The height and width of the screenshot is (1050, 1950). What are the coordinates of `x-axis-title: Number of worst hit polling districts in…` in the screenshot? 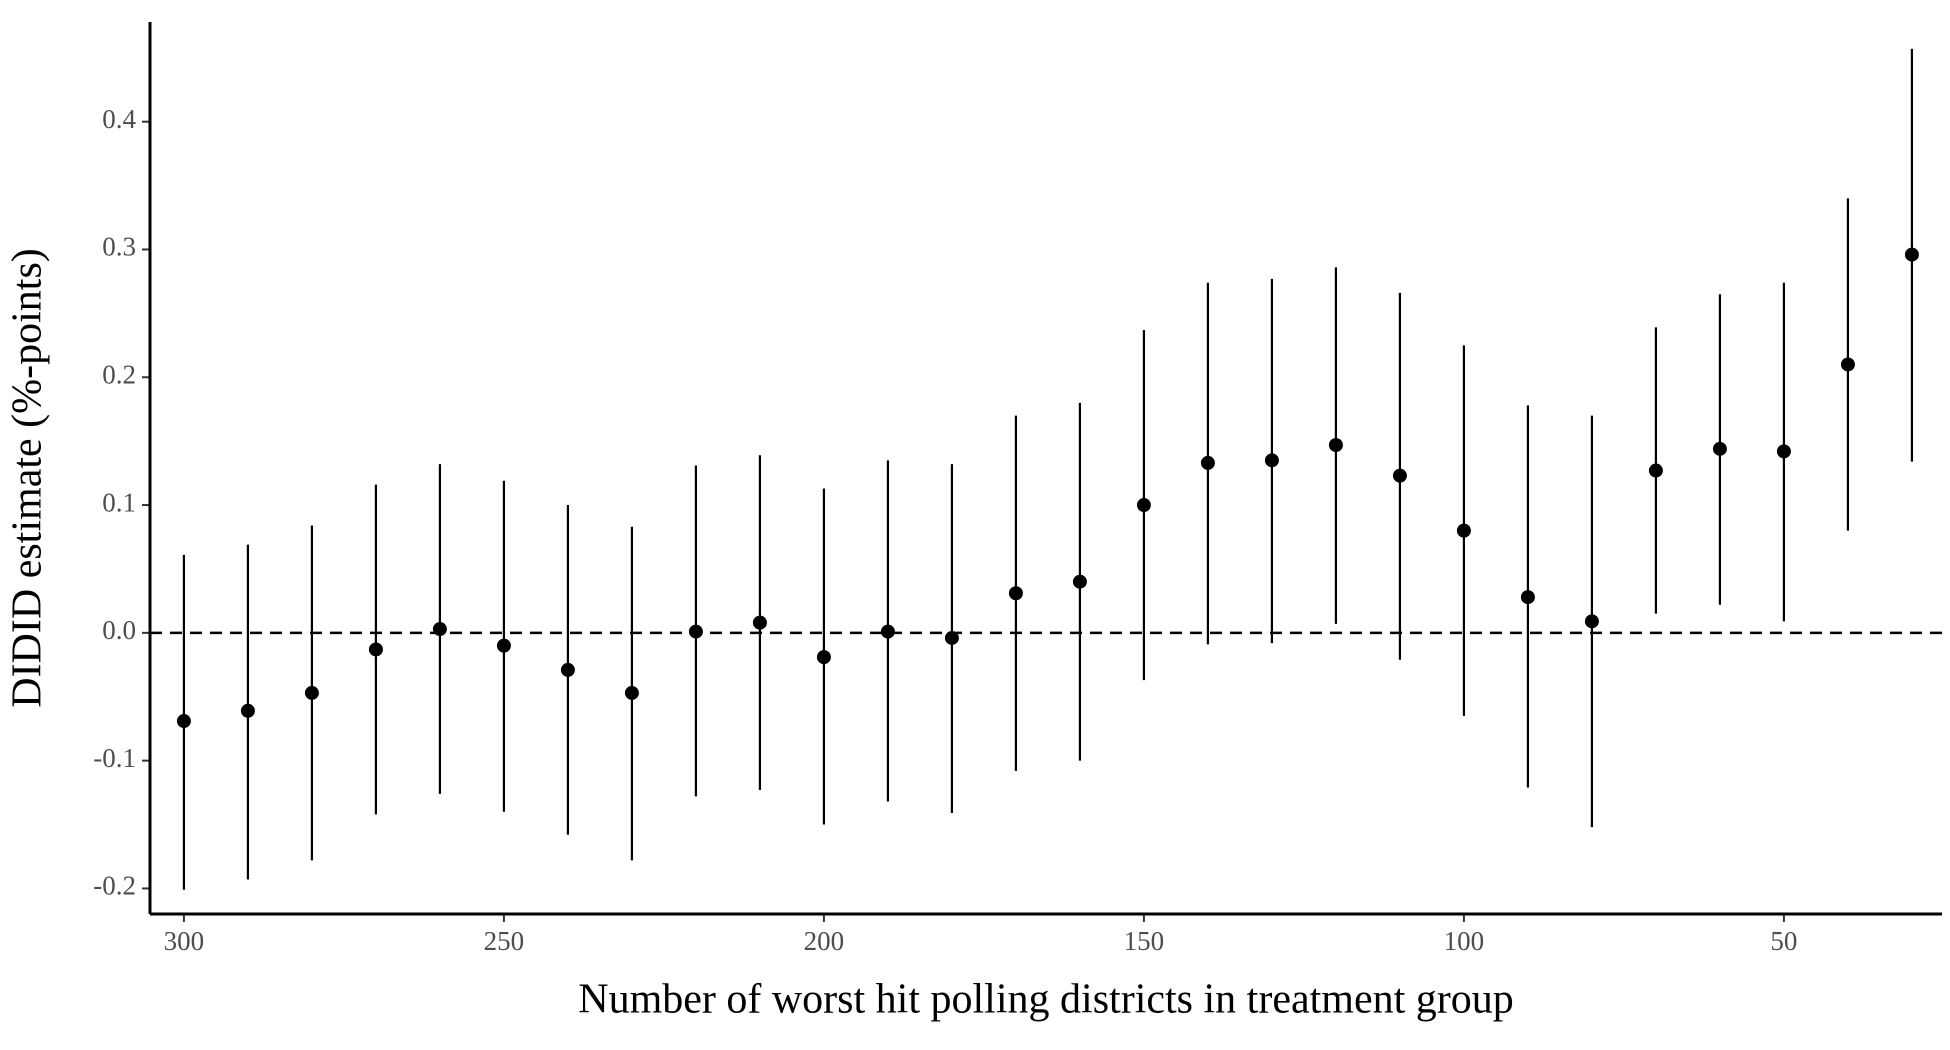 It's located at (1046, 1000).